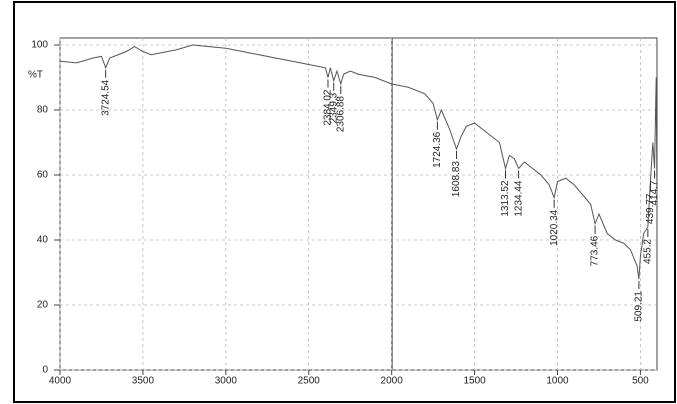  What do you see at coordinates (45, 370) in the screenshot?
I see `y-tick-label: 0` at bounding box center [45, 370].